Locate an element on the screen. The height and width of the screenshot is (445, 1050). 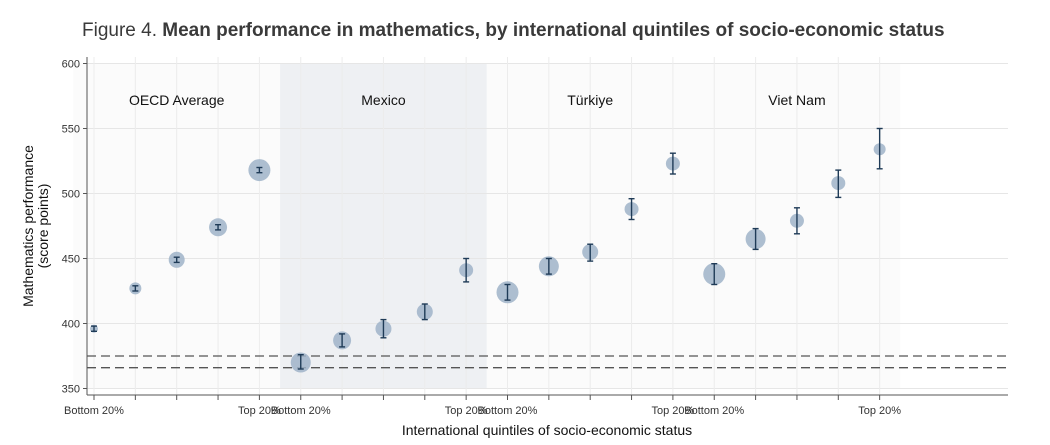
panel-label: Mexico is located at coordinates (383, 100).